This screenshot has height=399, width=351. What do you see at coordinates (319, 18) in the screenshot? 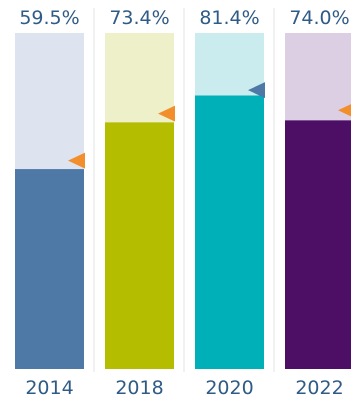
I see `value-label-2022: 74.0%` at bounding box center [319, 18].